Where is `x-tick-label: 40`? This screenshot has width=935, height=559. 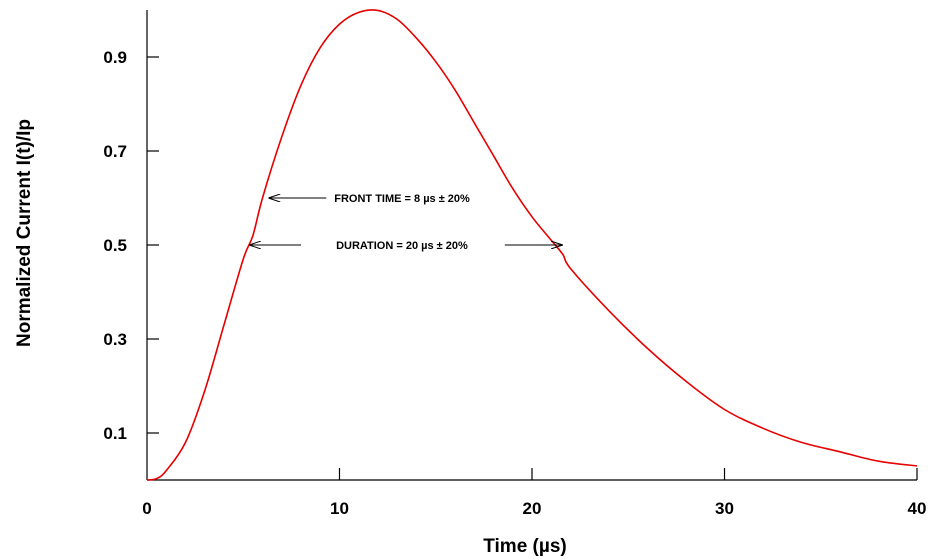
x-tick-label: 40 is located at coordinates (917, 508).